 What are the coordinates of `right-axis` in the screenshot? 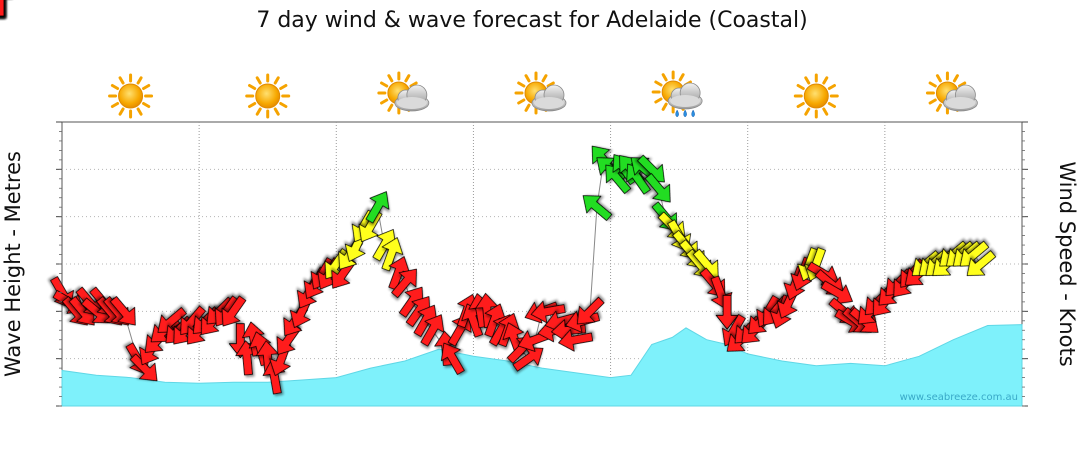 It's located at (1025, 264).